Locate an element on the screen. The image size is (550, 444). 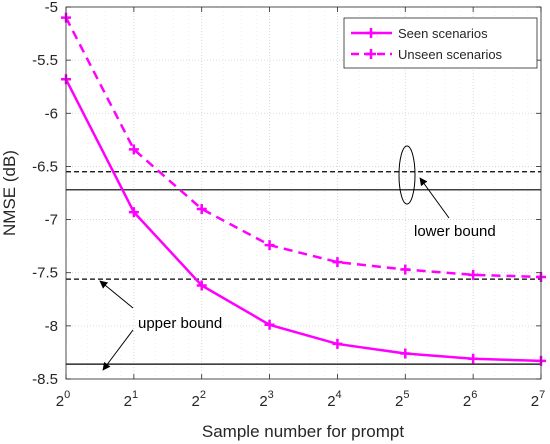
legend-label-unseen: Unseen scenarios is located at coordinates (450, 54).